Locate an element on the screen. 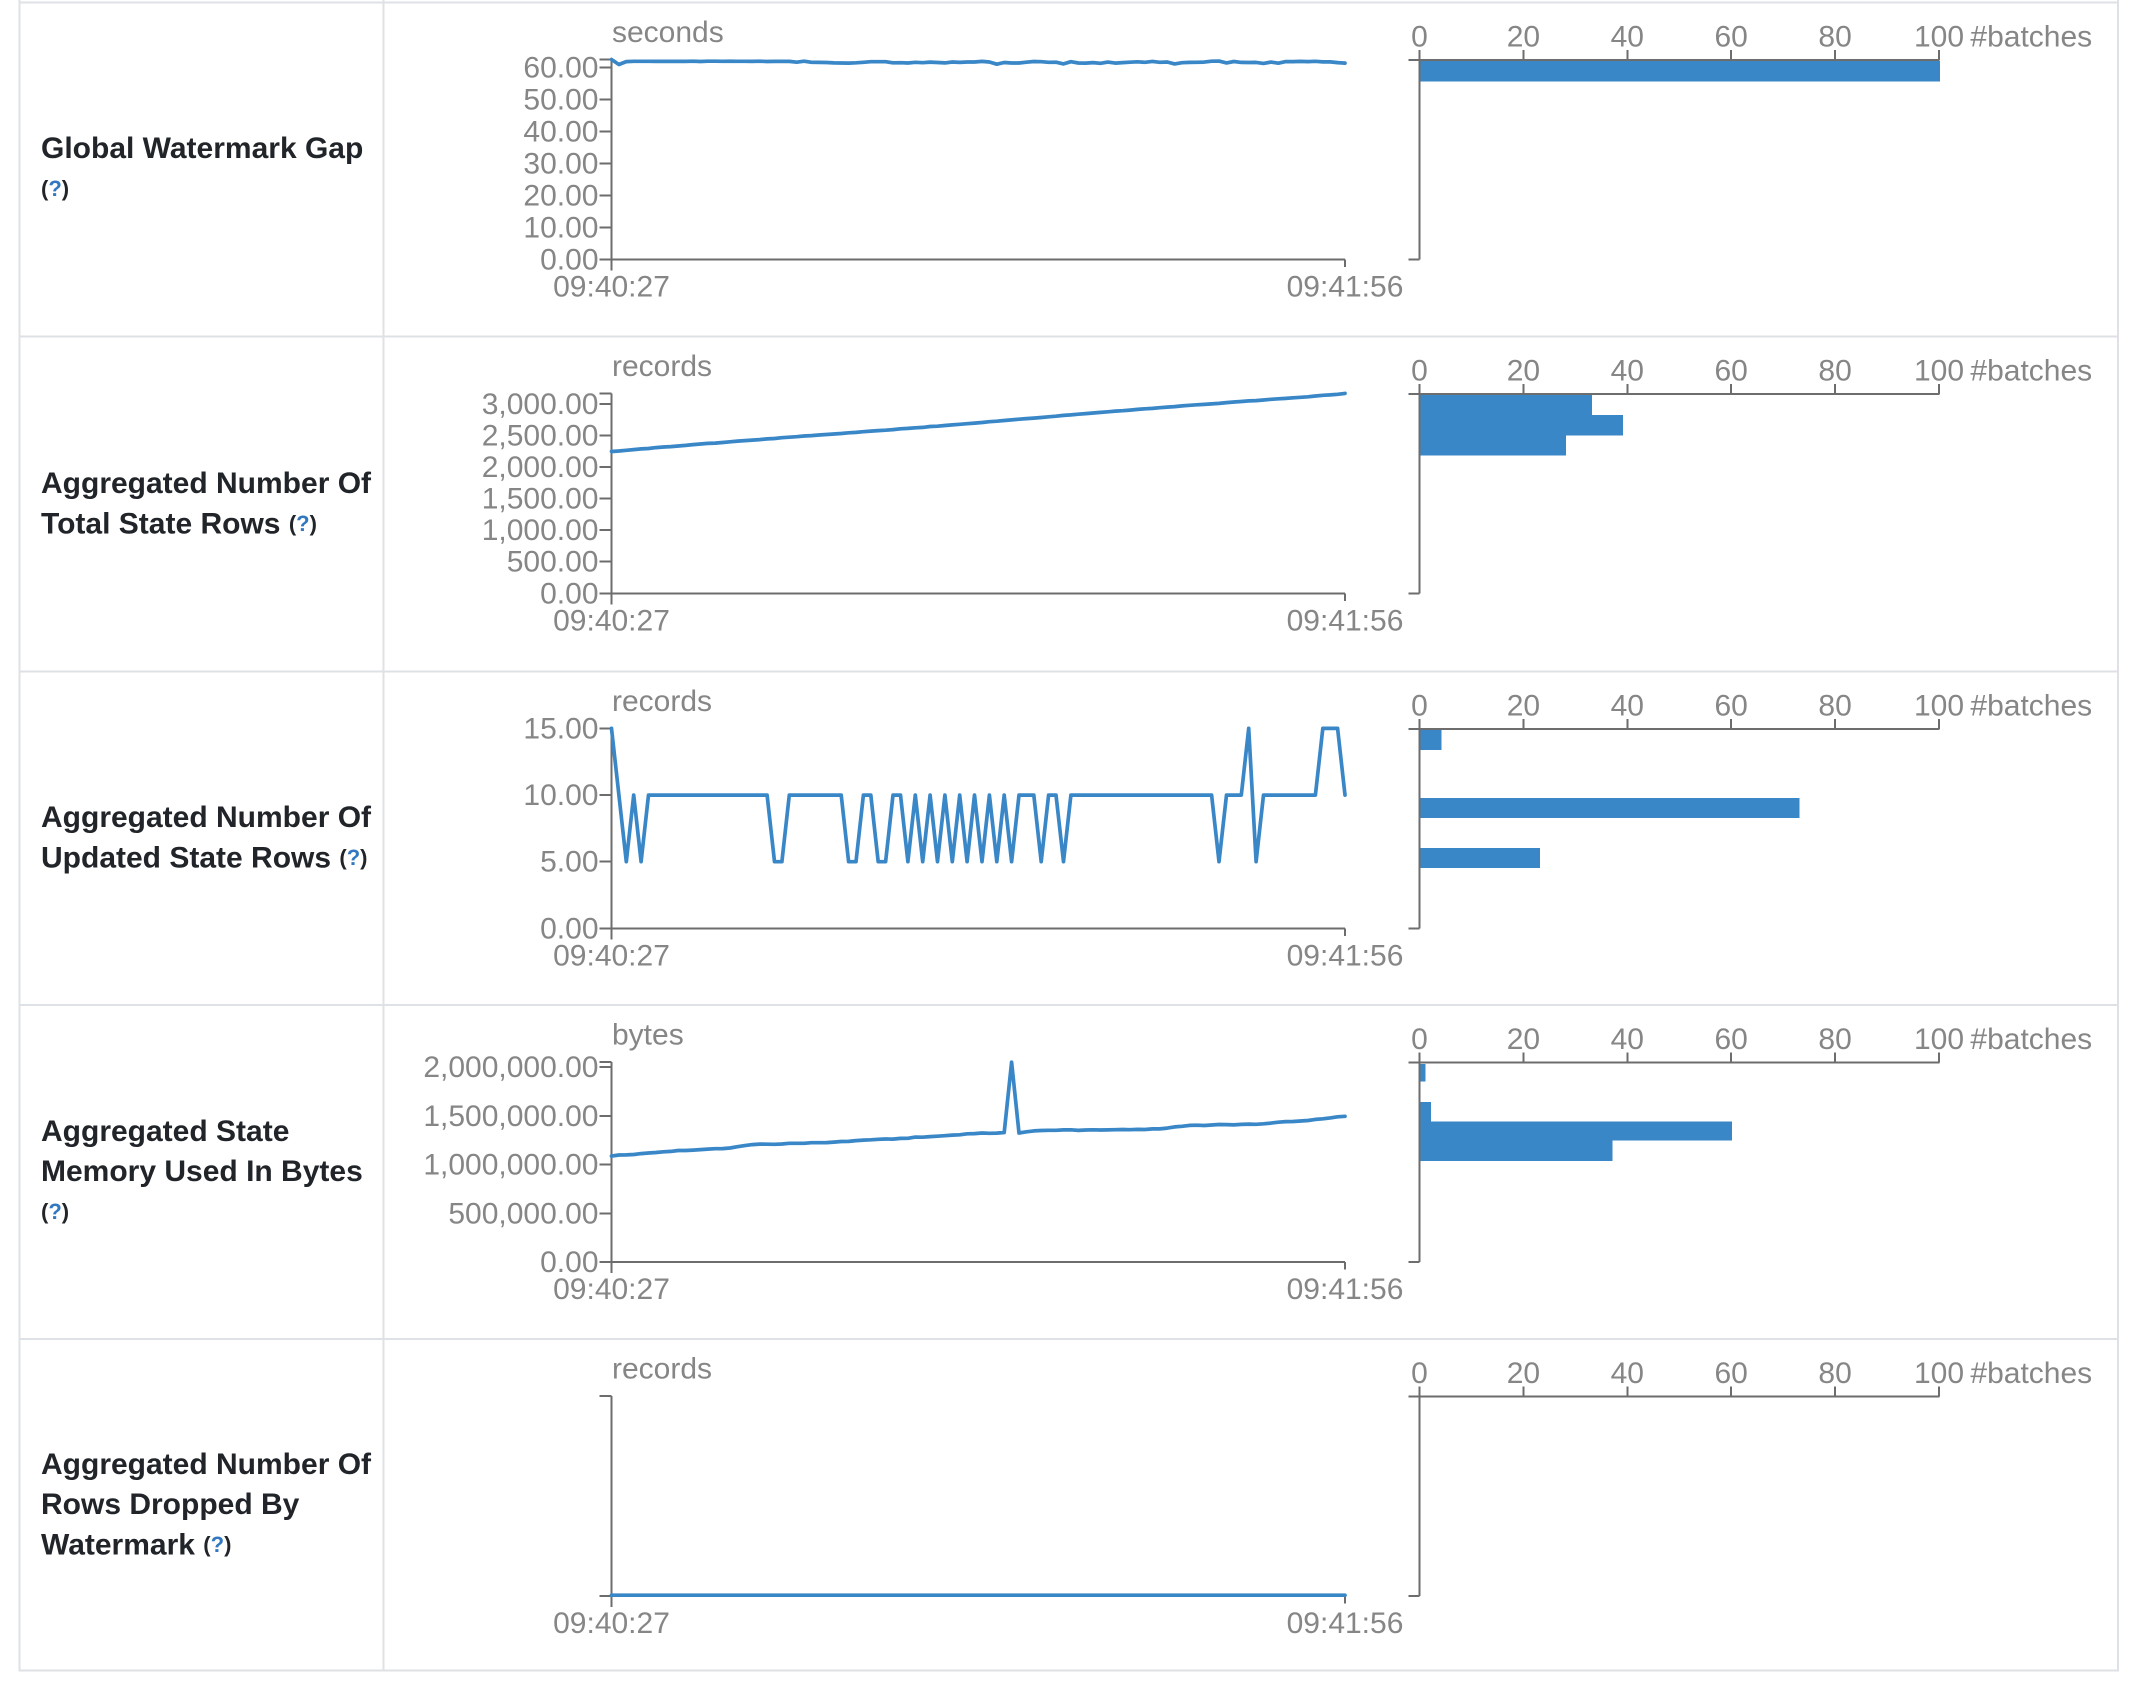  svg-text: 1,000,000.00 is located at coordinates (510, 1165).